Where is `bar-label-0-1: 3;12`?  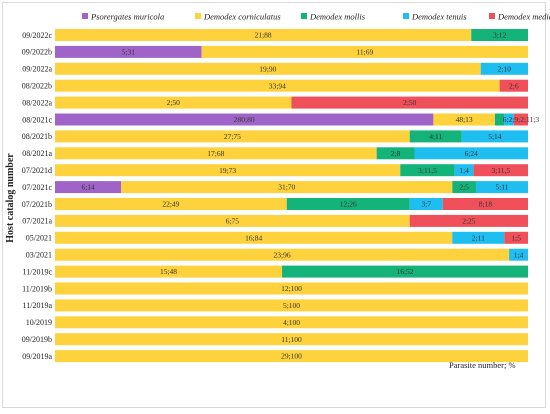
bar-label-0-1: 3;12 is located at coordinates (500, 35).